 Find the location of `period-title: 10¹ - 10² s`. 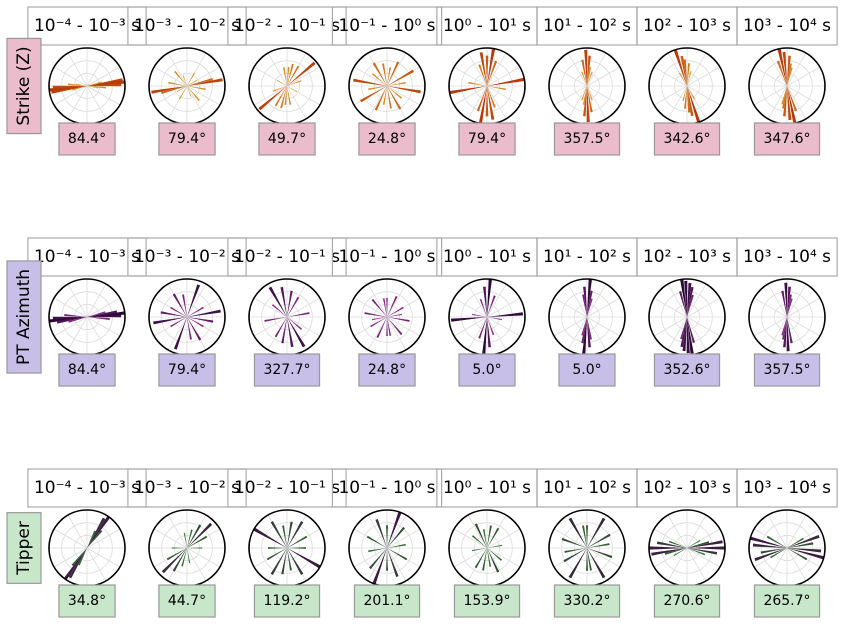

period-title: 10¹ - 10² s is located at coordinates (587, 257).